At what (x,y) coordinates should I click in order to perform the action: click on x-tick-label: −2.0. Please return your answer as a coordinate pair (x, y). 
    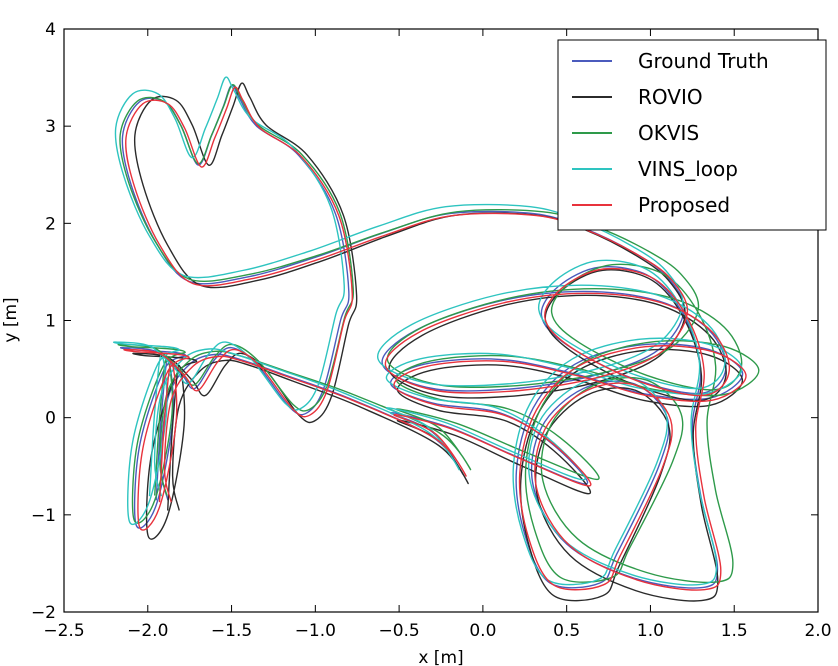
    Looking at the image, I should click on (147, 631).